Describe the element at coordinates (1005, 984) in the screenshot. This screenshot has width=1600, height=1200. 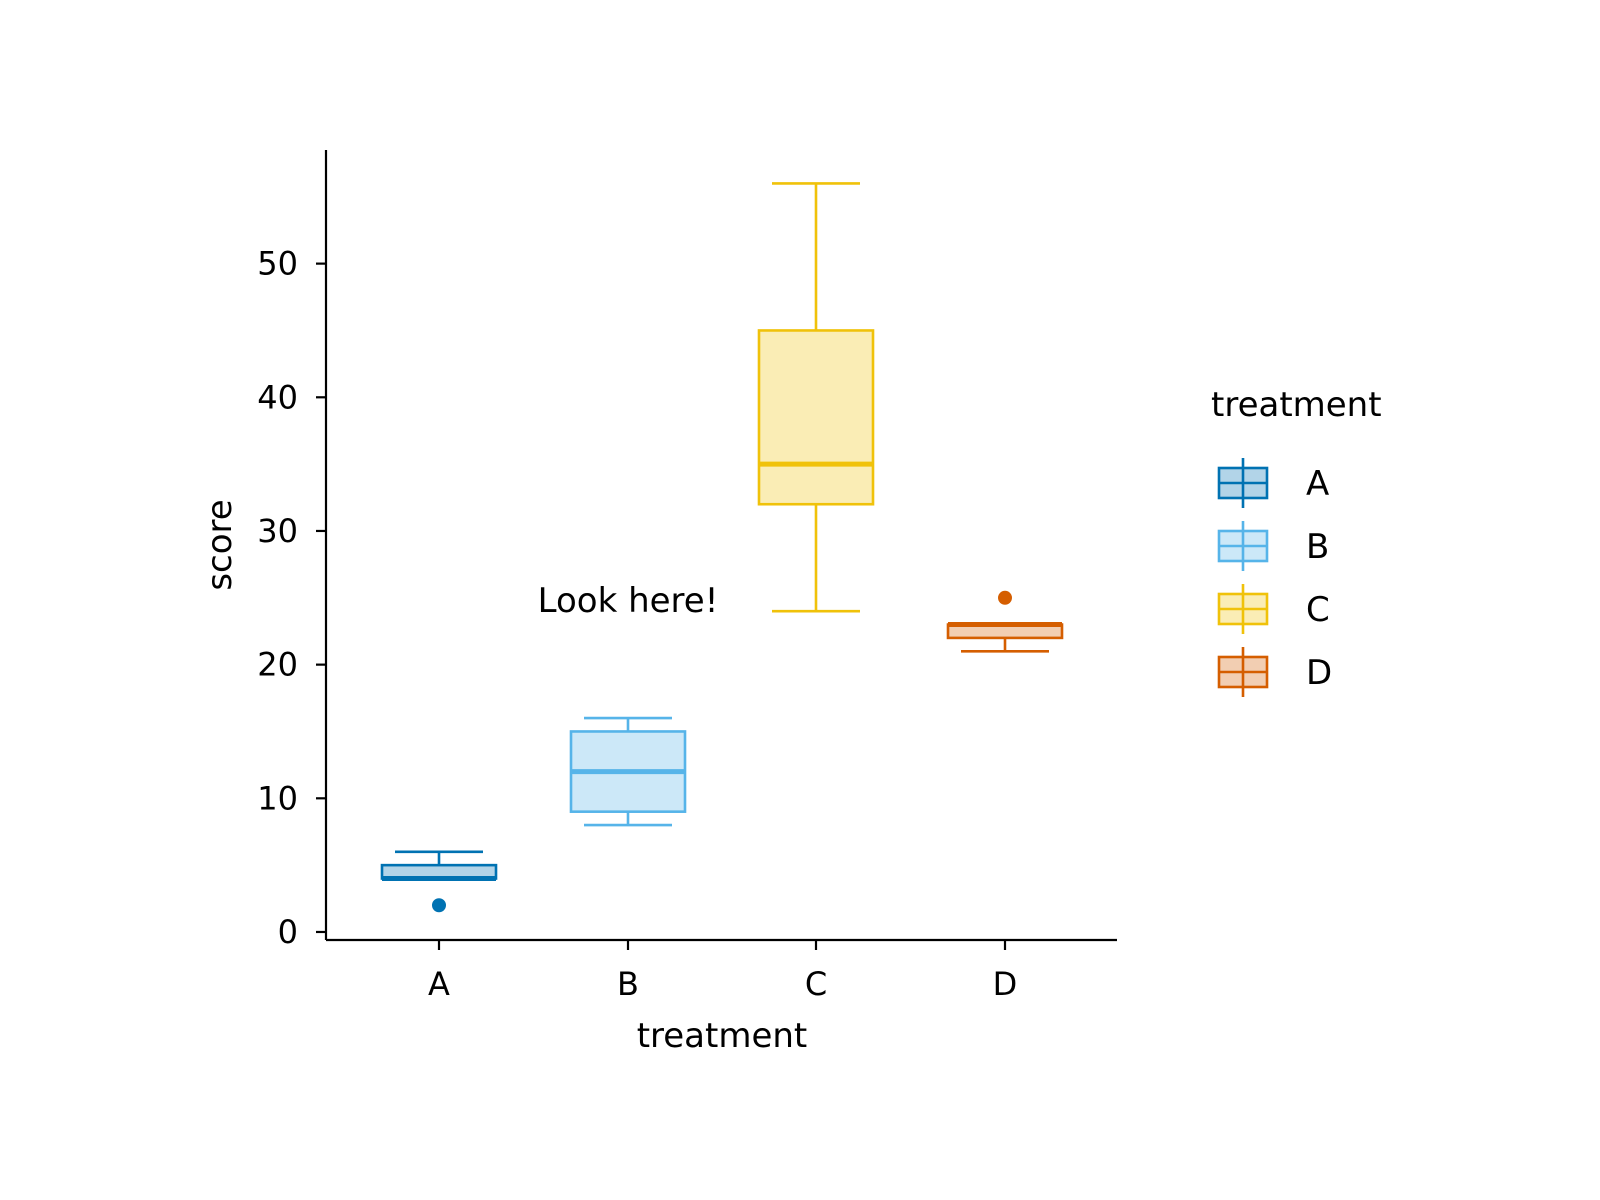
I see `x-tick-label: D` at that location.